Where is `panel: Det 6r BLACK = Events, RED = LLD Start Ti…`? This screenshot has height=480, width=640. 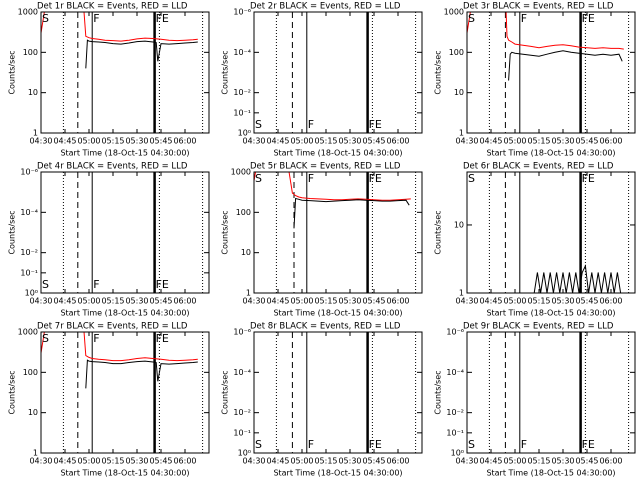
panel: Det 6r BLACK = Events, RED = LLD Start Ti… is located at coordinates (535, 240).